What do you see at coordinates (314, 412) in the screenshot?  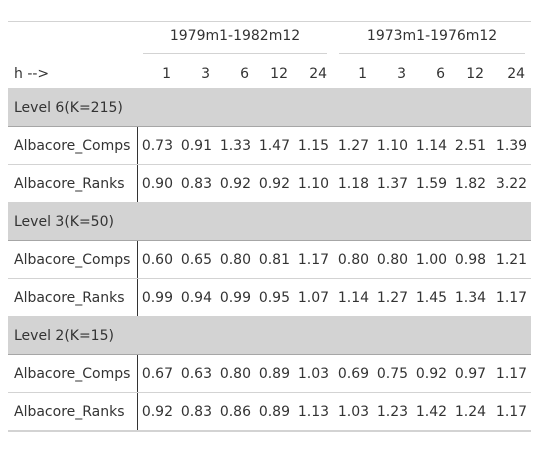 I see `table-cell: 1.13` at bounding box center [314, 412].